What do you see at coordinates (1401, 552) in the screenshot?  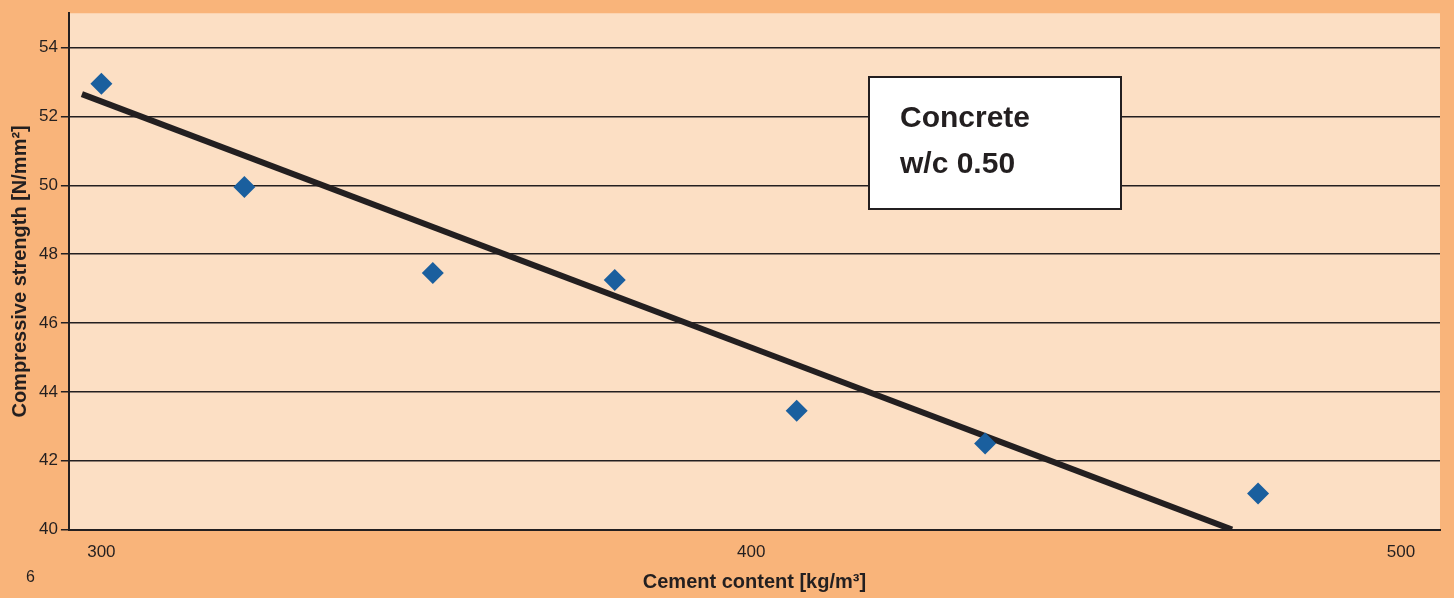 I see `x-tick-label: 500` at bounding box center [1401, 552].